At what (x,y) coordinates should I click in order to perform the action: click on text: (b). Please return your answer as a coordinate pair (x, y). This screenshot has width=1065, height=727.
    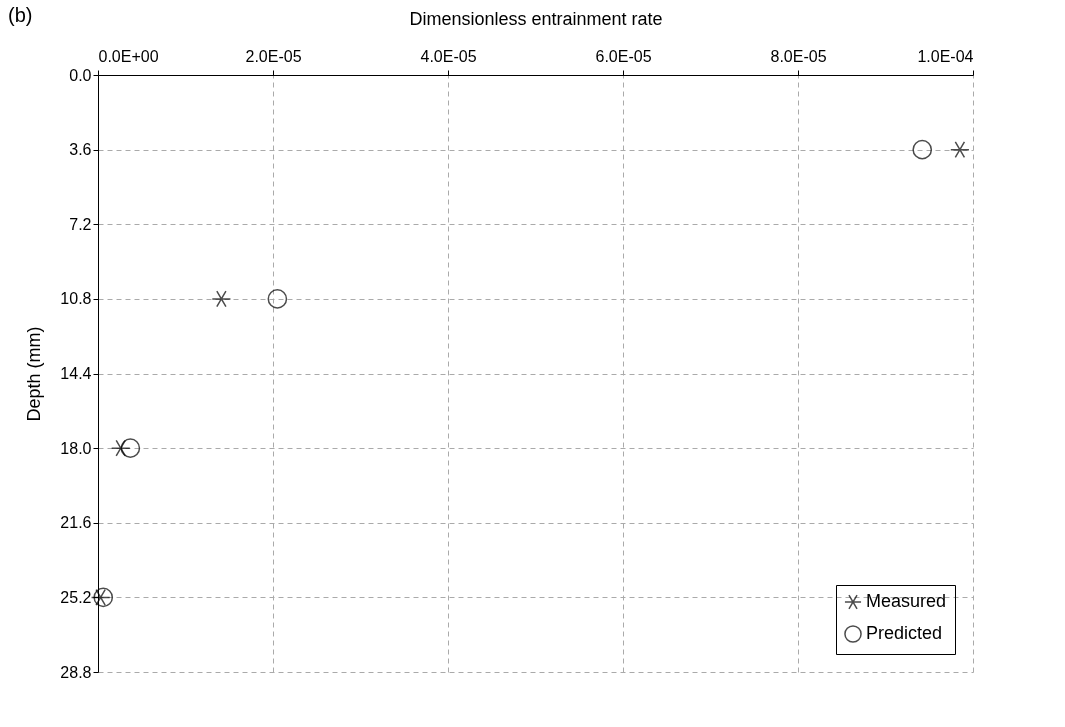
    Looking at the image, I should click on (20, 15).